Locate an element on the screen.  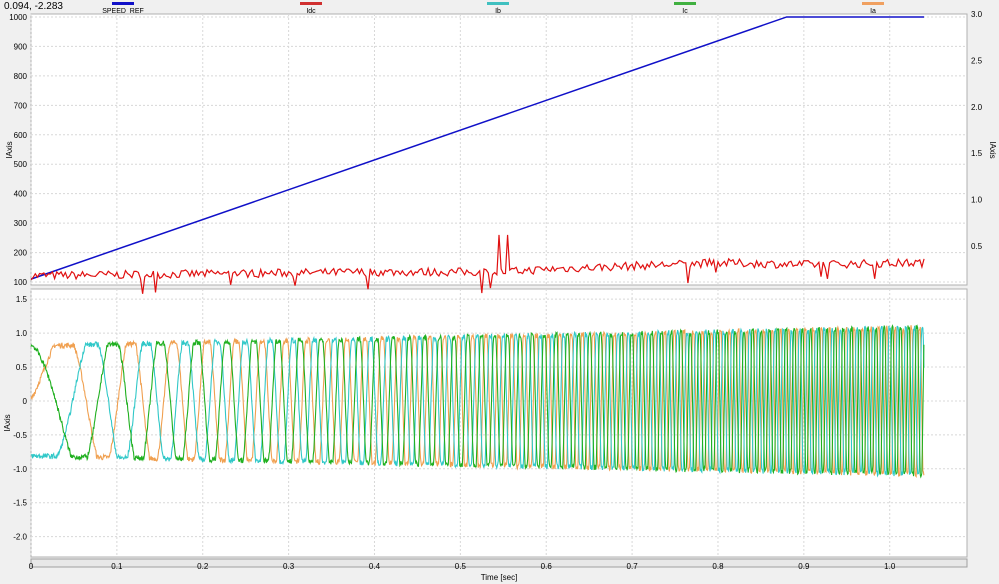
legend-item-ib: Ib is located at coordinates (498, 7).